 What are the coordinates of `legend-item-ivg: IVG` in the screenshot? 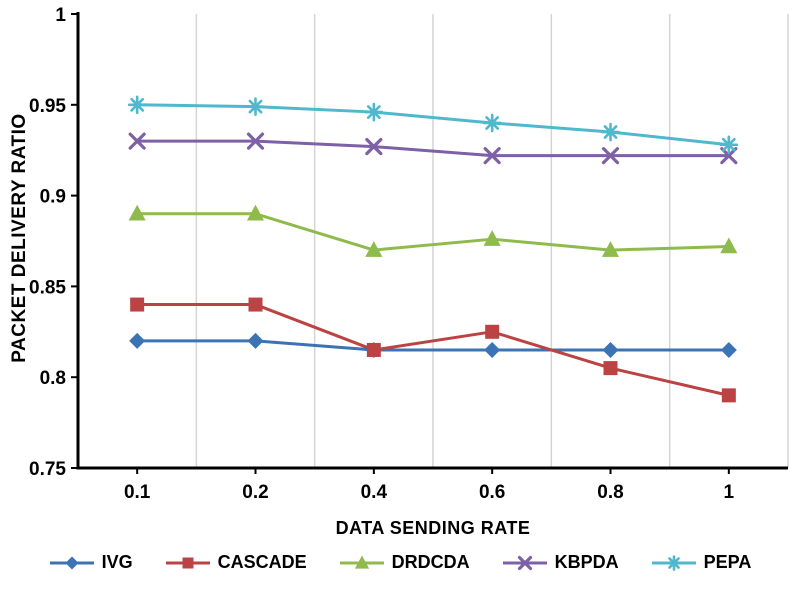 It's located at (91, 562).